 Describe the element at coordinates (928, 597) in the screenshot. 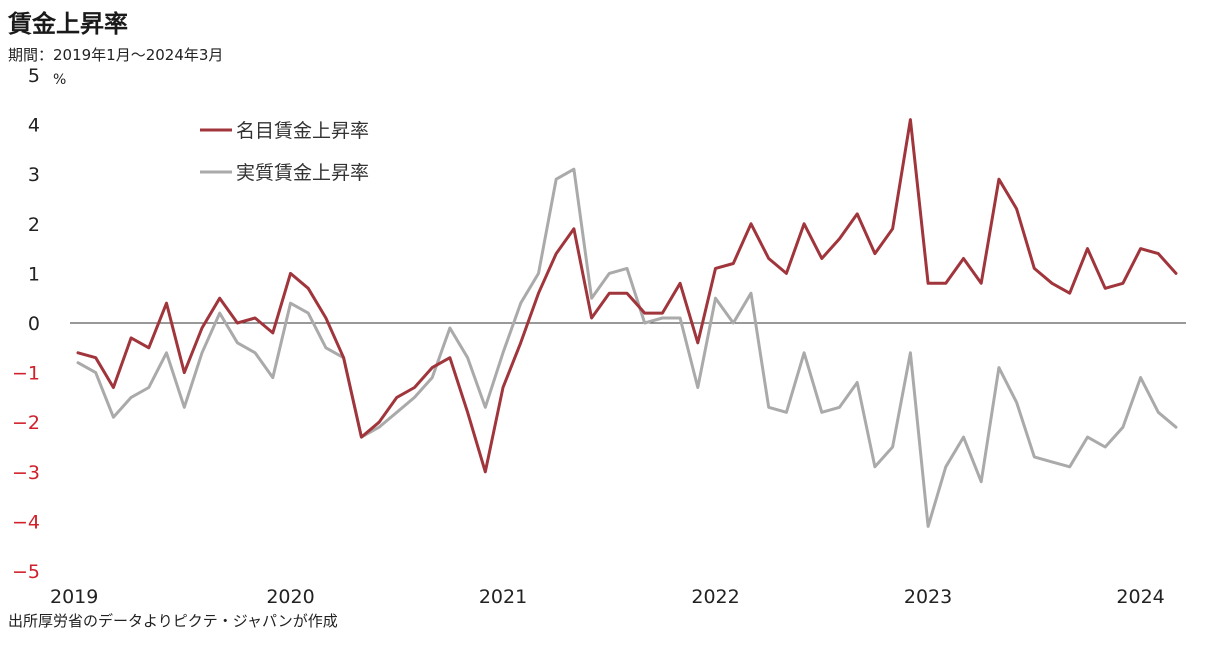

I see `x-tick-label: 2023` at that location.